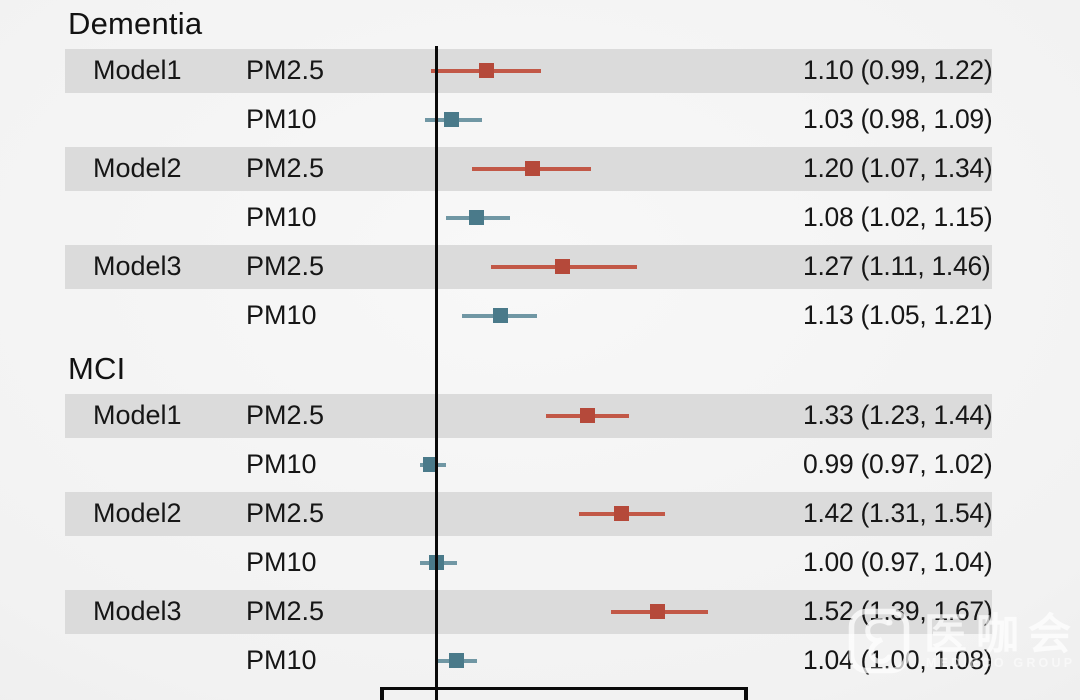  What do you see at coordinates (540, 217) in the screenshot?
I see `forest-row: PM10 1.08 (1.02, 1.15)` at bounding box center [540, 217].